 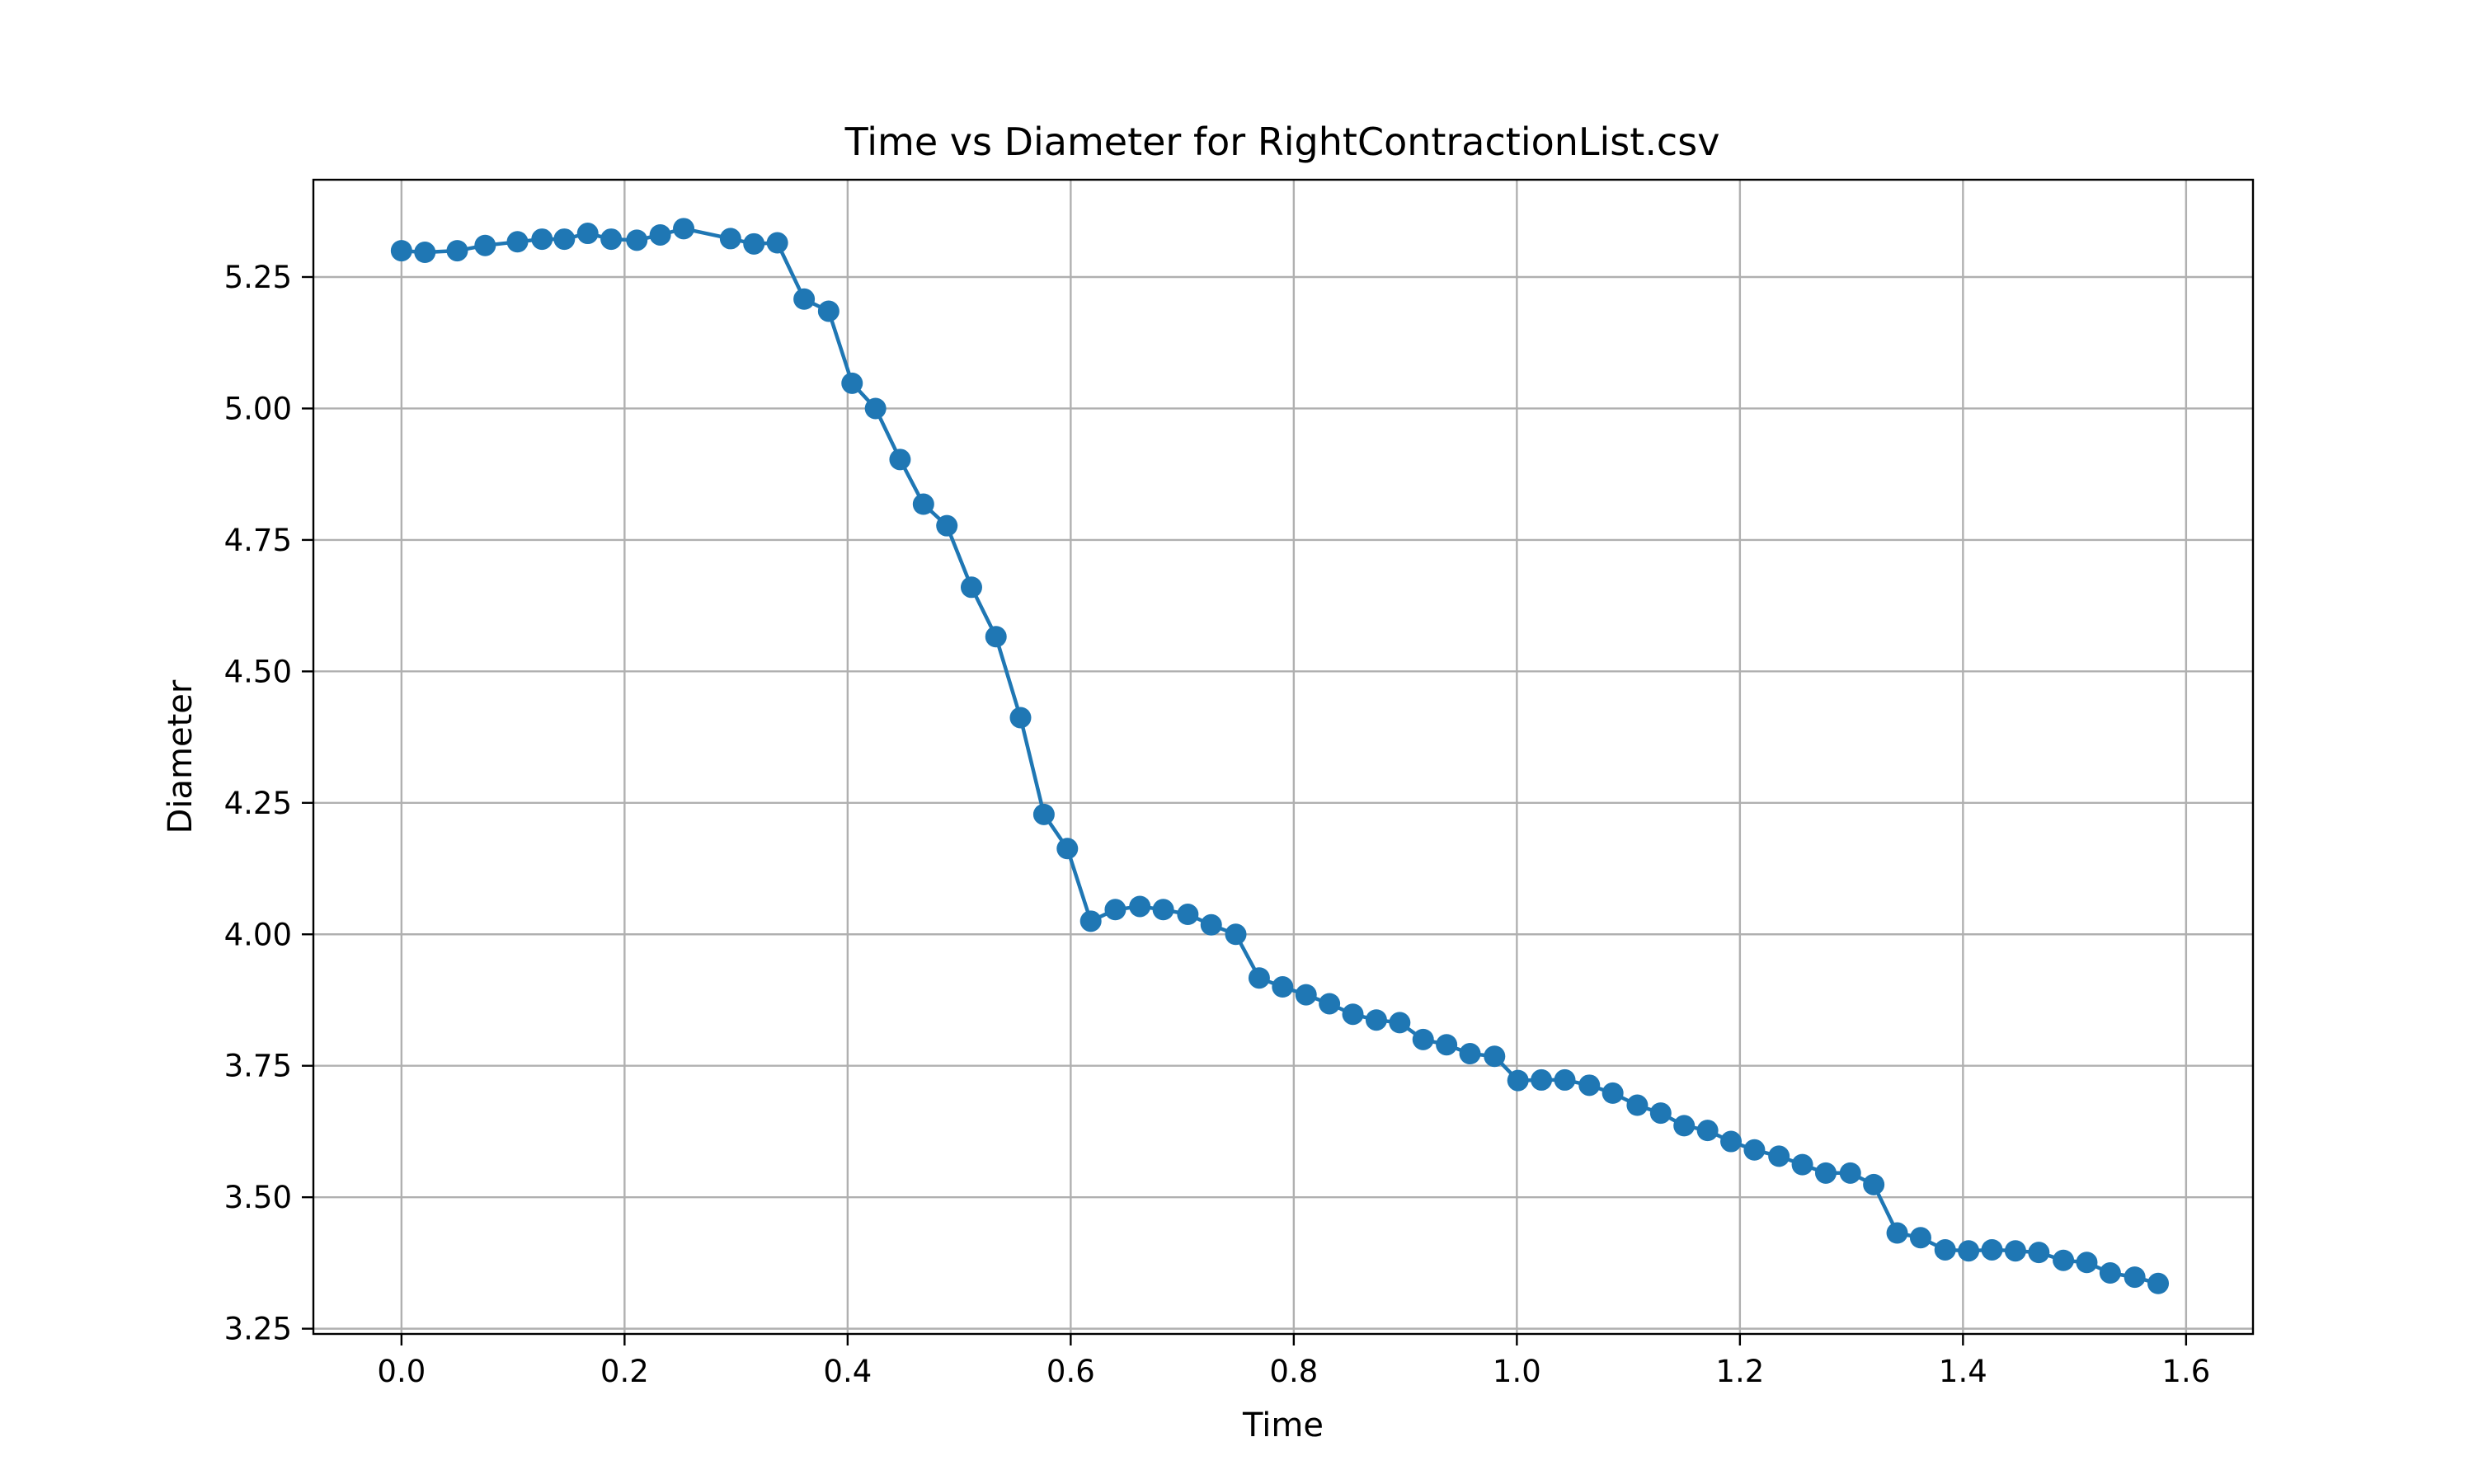 What do you see at coordinates (258, 540) in the screenshot?
I see `y-tick-label: 4.75` at bounding box center [258, 540].